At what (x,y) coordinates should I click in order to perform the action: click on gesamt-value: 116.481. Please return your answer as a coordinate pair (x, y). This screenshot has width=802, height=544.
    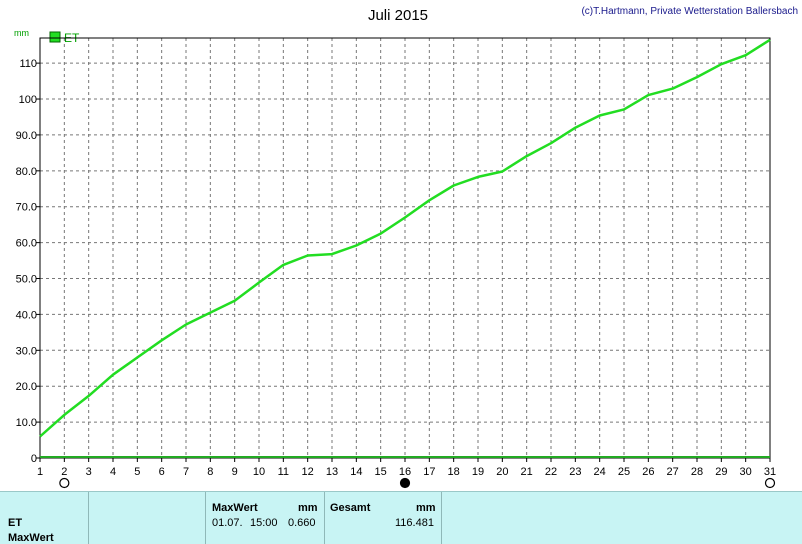
    Looking at the image, I should click on (414, 523).